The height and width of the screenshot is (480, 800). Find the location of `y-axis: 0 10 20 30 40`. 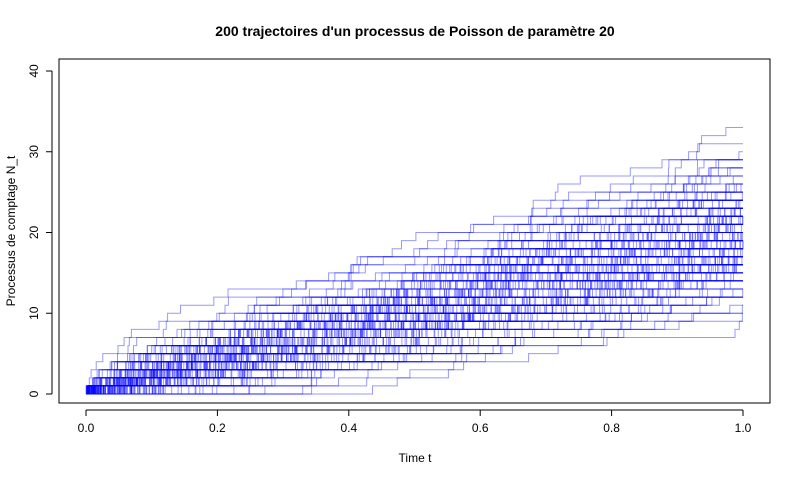

y-axis: 0 10 20 30 40 is located at coordinates (40, 230).